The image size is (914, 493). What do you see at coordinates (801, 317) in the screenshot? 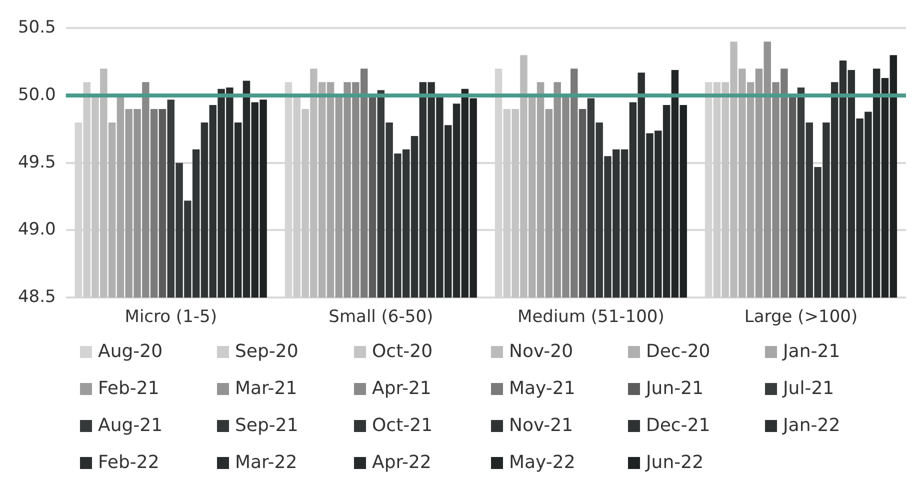
I see `x-tick-label: Large (>100)` at bounding box center [801, 317].